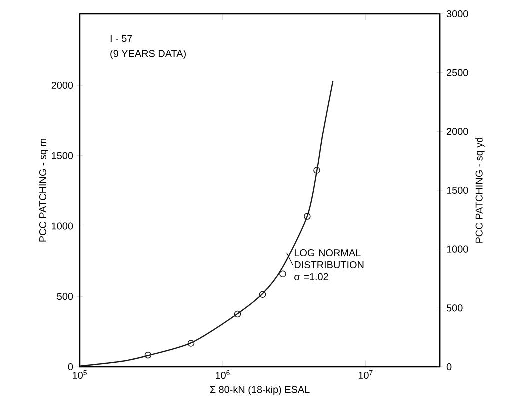 The width and height of the screenshot is (515, 416). I want to click on x-tick-label: 10$^{7}$, so click(365, 375).